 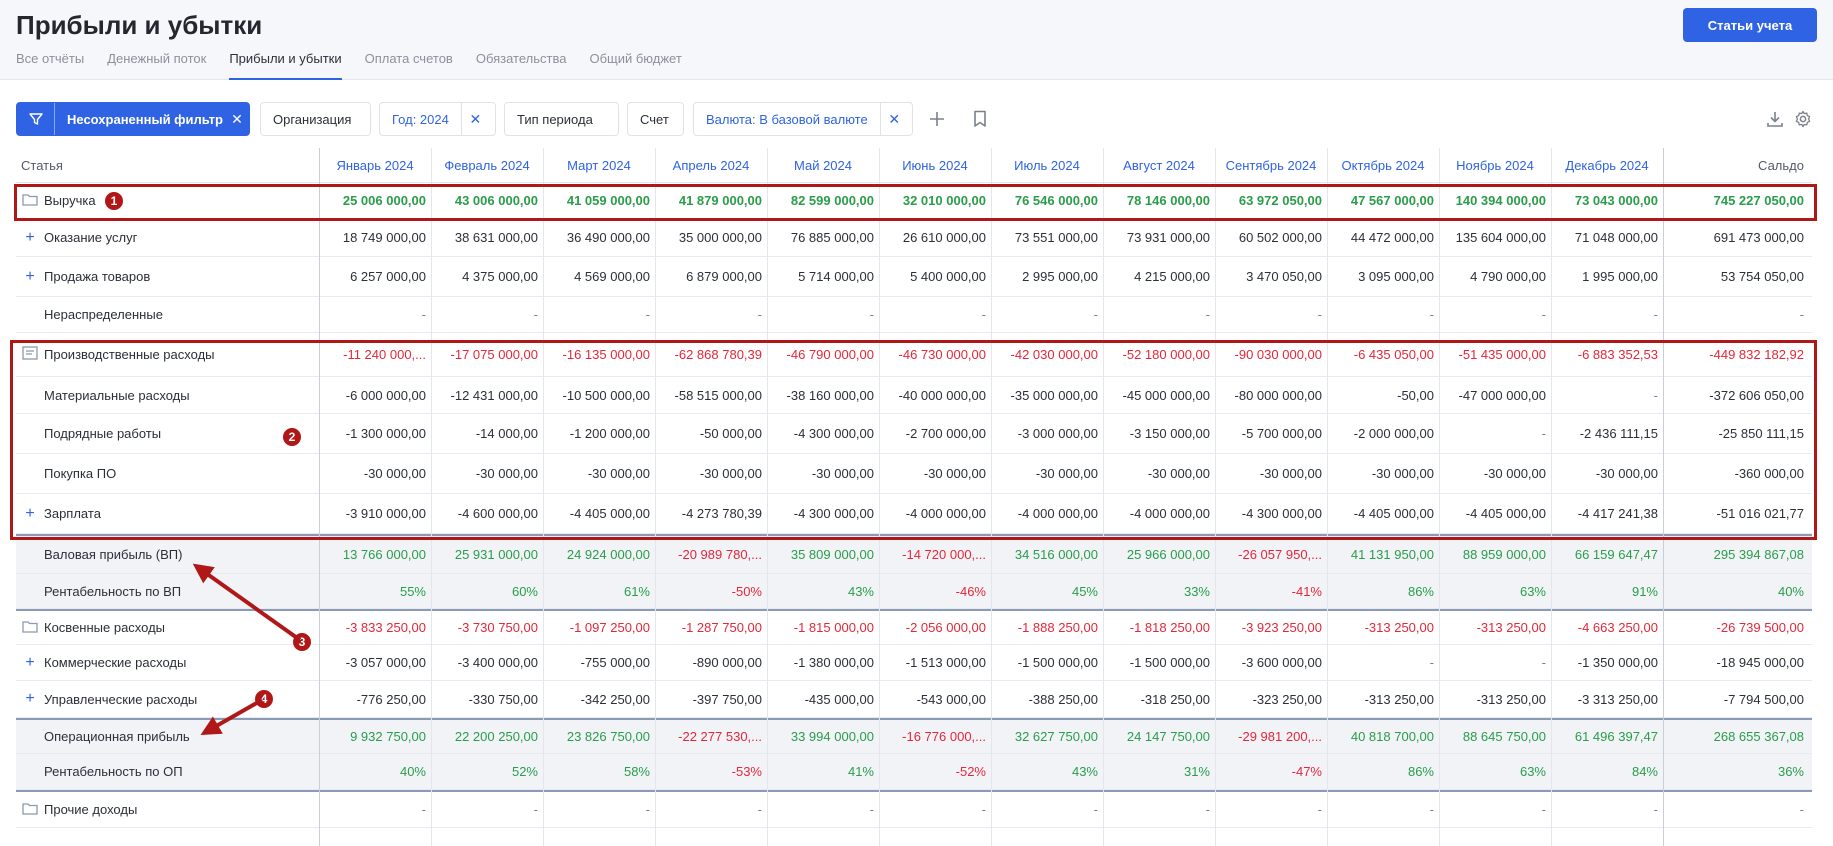 What do you see at coordinates (746, 771) in the screenshot?
I see `value-cell: -53%` at bounding box center [746, 771].